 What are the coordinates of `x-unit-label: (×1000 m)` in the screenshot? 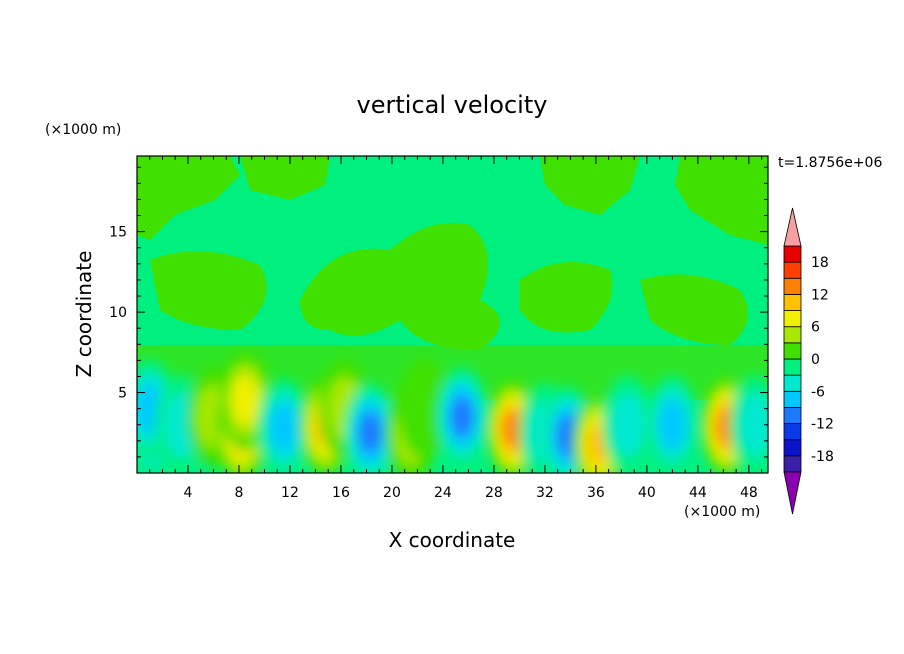 It's located at (722, 512).